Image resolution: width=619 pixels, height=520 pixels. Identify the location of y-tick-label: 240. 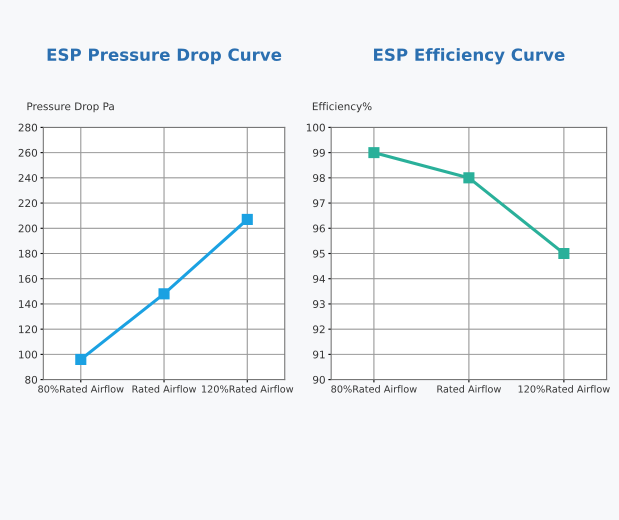
(28, 178).